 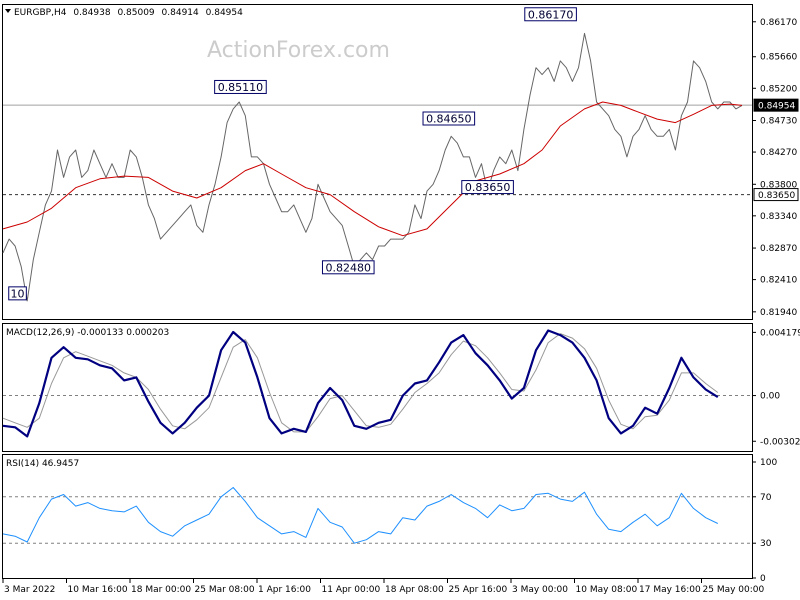 What do you see at coordinates (29, 590) in the screenshot?
I see `x-tick-label: 3 Mar 2022` at bounding box center [29, 590].